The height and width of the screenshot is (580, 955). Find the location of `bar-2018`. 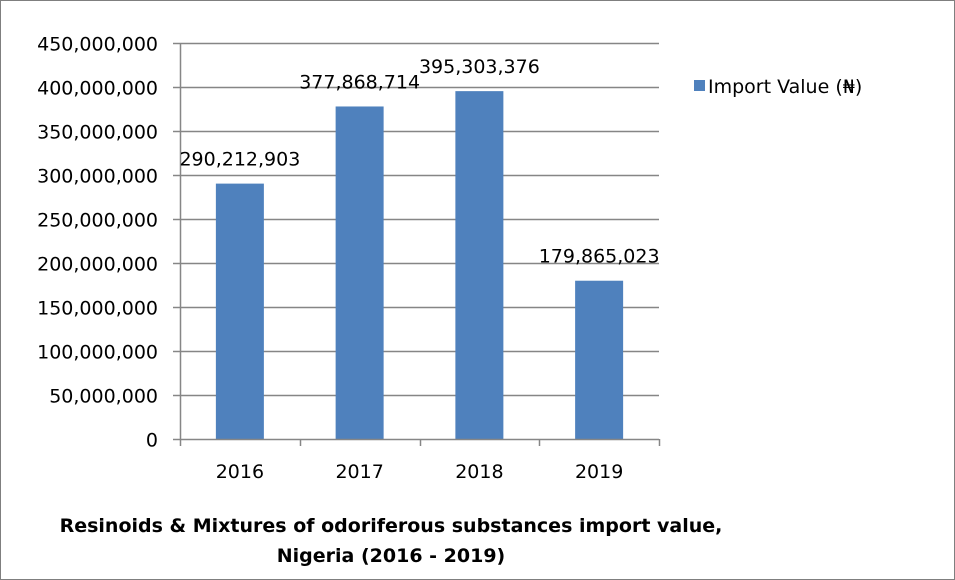

bar-2018 is located at coordinates (479, 265).